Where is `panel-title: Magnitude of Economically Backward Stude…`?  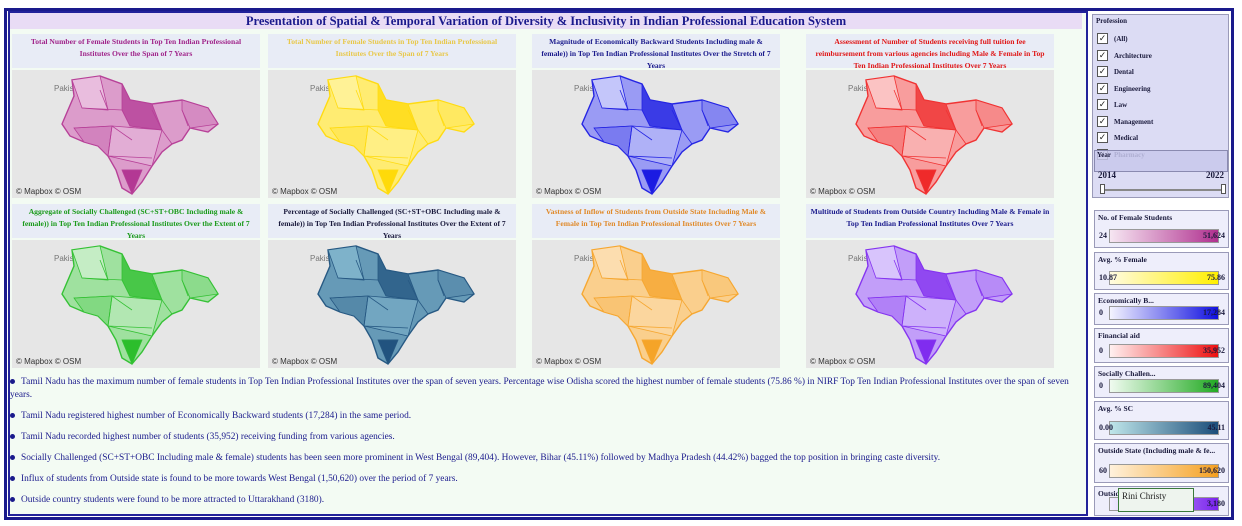
panel-title: Magnitude of Economically Backward Stude… is located at coordinates (656, 52).